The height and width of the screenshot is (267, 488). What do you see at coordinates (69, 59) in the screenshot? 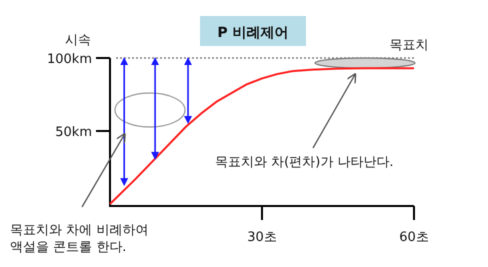
I see `y-tick-label: 100km` at bounding box center [69, 59].